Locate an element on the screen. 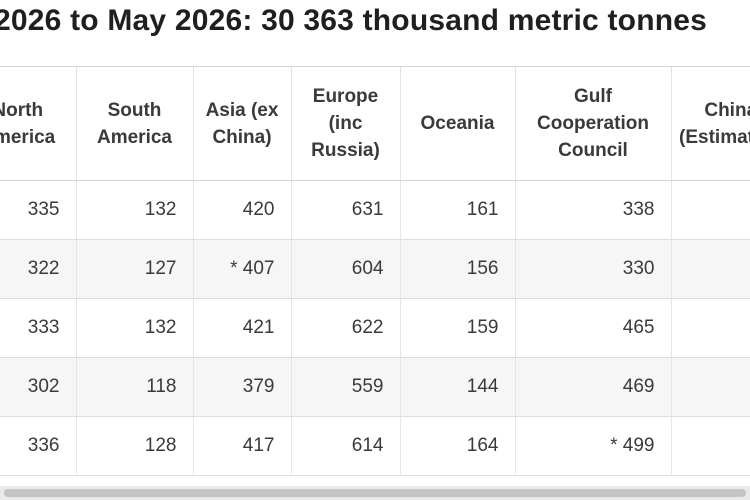 This screenshot has width=750, height=500. horizontal-scrollbar is located at coordinates (375, 493).